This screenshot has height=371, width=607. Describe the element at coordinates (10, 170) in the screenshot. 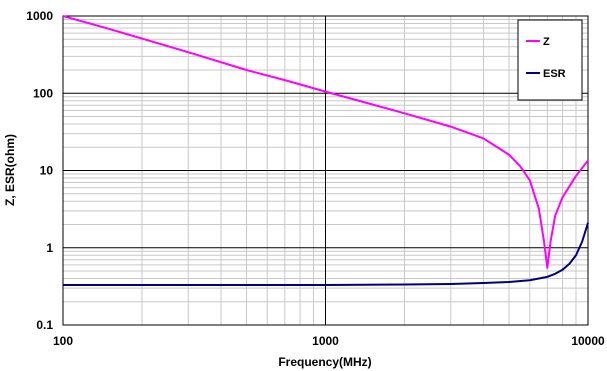

I see `y-axis-label: Z, ESR(ohm)` at that location.